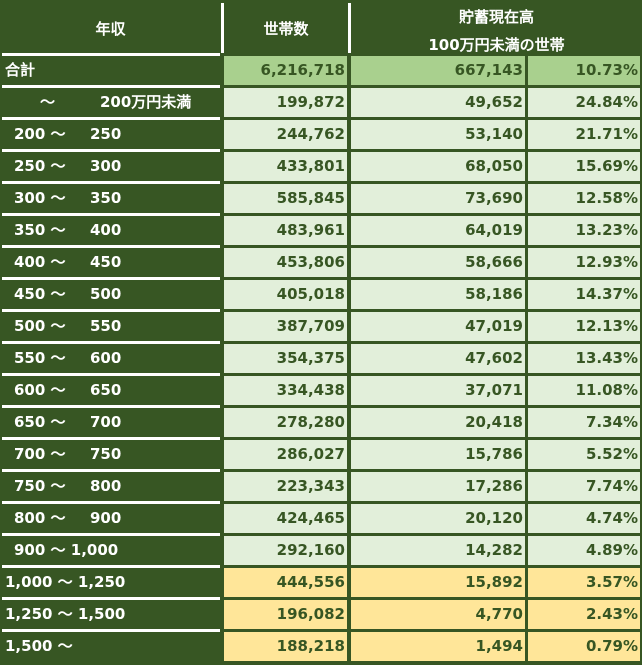 This screenshot has width=642, height=665. Describe the element at coordinates (496, 17) in the screenshot. I see `header-savings-line1: 貯蓄現在高` at that location.